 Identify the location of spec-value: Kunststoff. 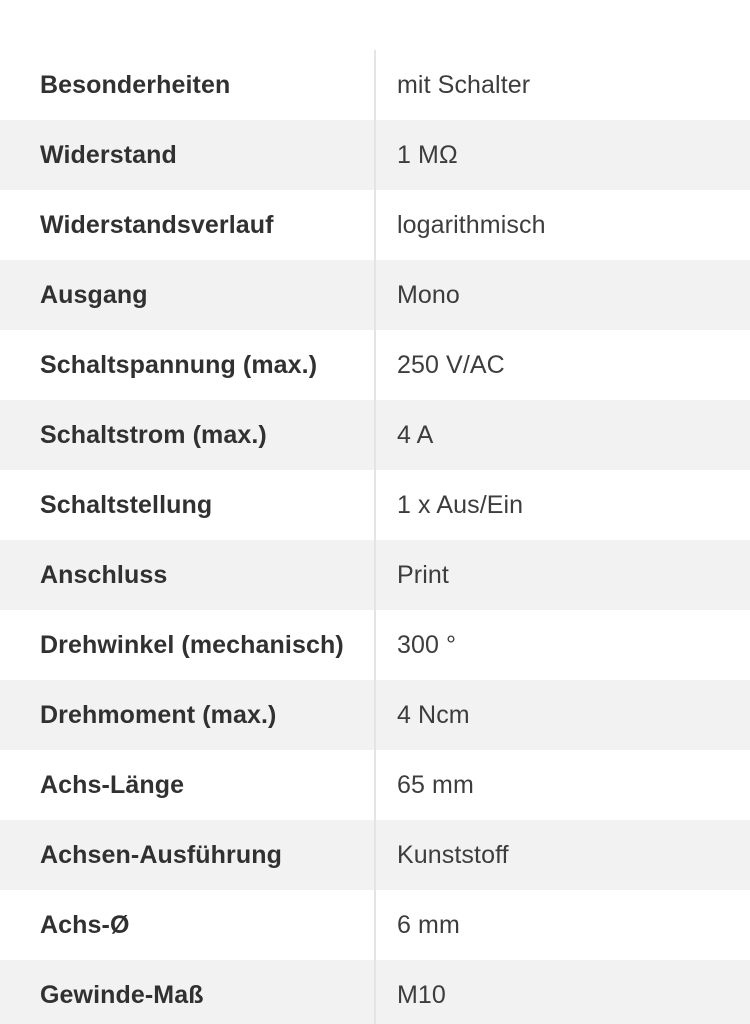
(453, 854).